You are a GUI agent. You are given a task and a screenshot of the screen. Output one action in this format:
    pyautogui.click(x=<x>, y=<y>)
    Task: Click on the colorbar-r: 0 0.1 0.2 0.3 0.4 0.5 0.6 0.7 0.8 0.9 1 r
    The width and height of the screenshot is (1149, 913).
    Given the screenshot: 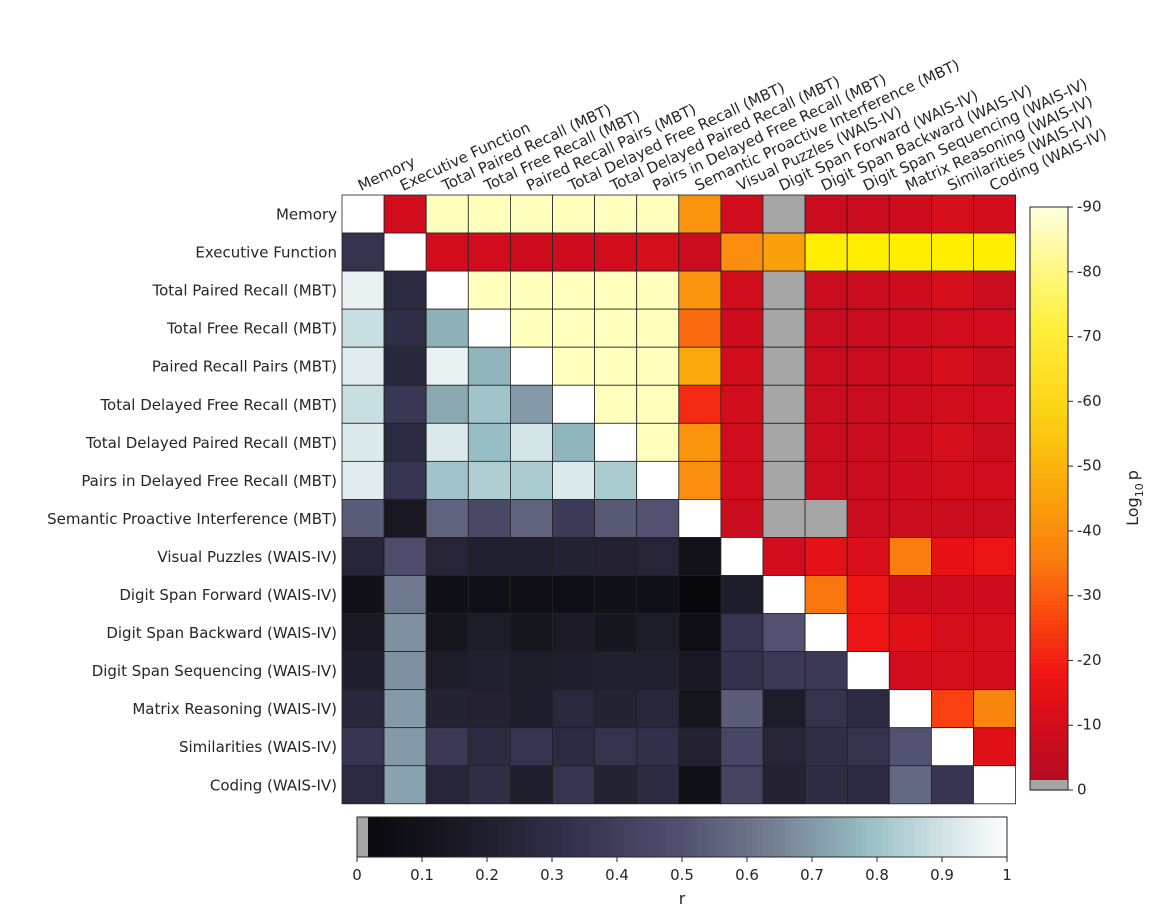 What is the action you would take?
    pyautogui.click(x=682, y=862)
    